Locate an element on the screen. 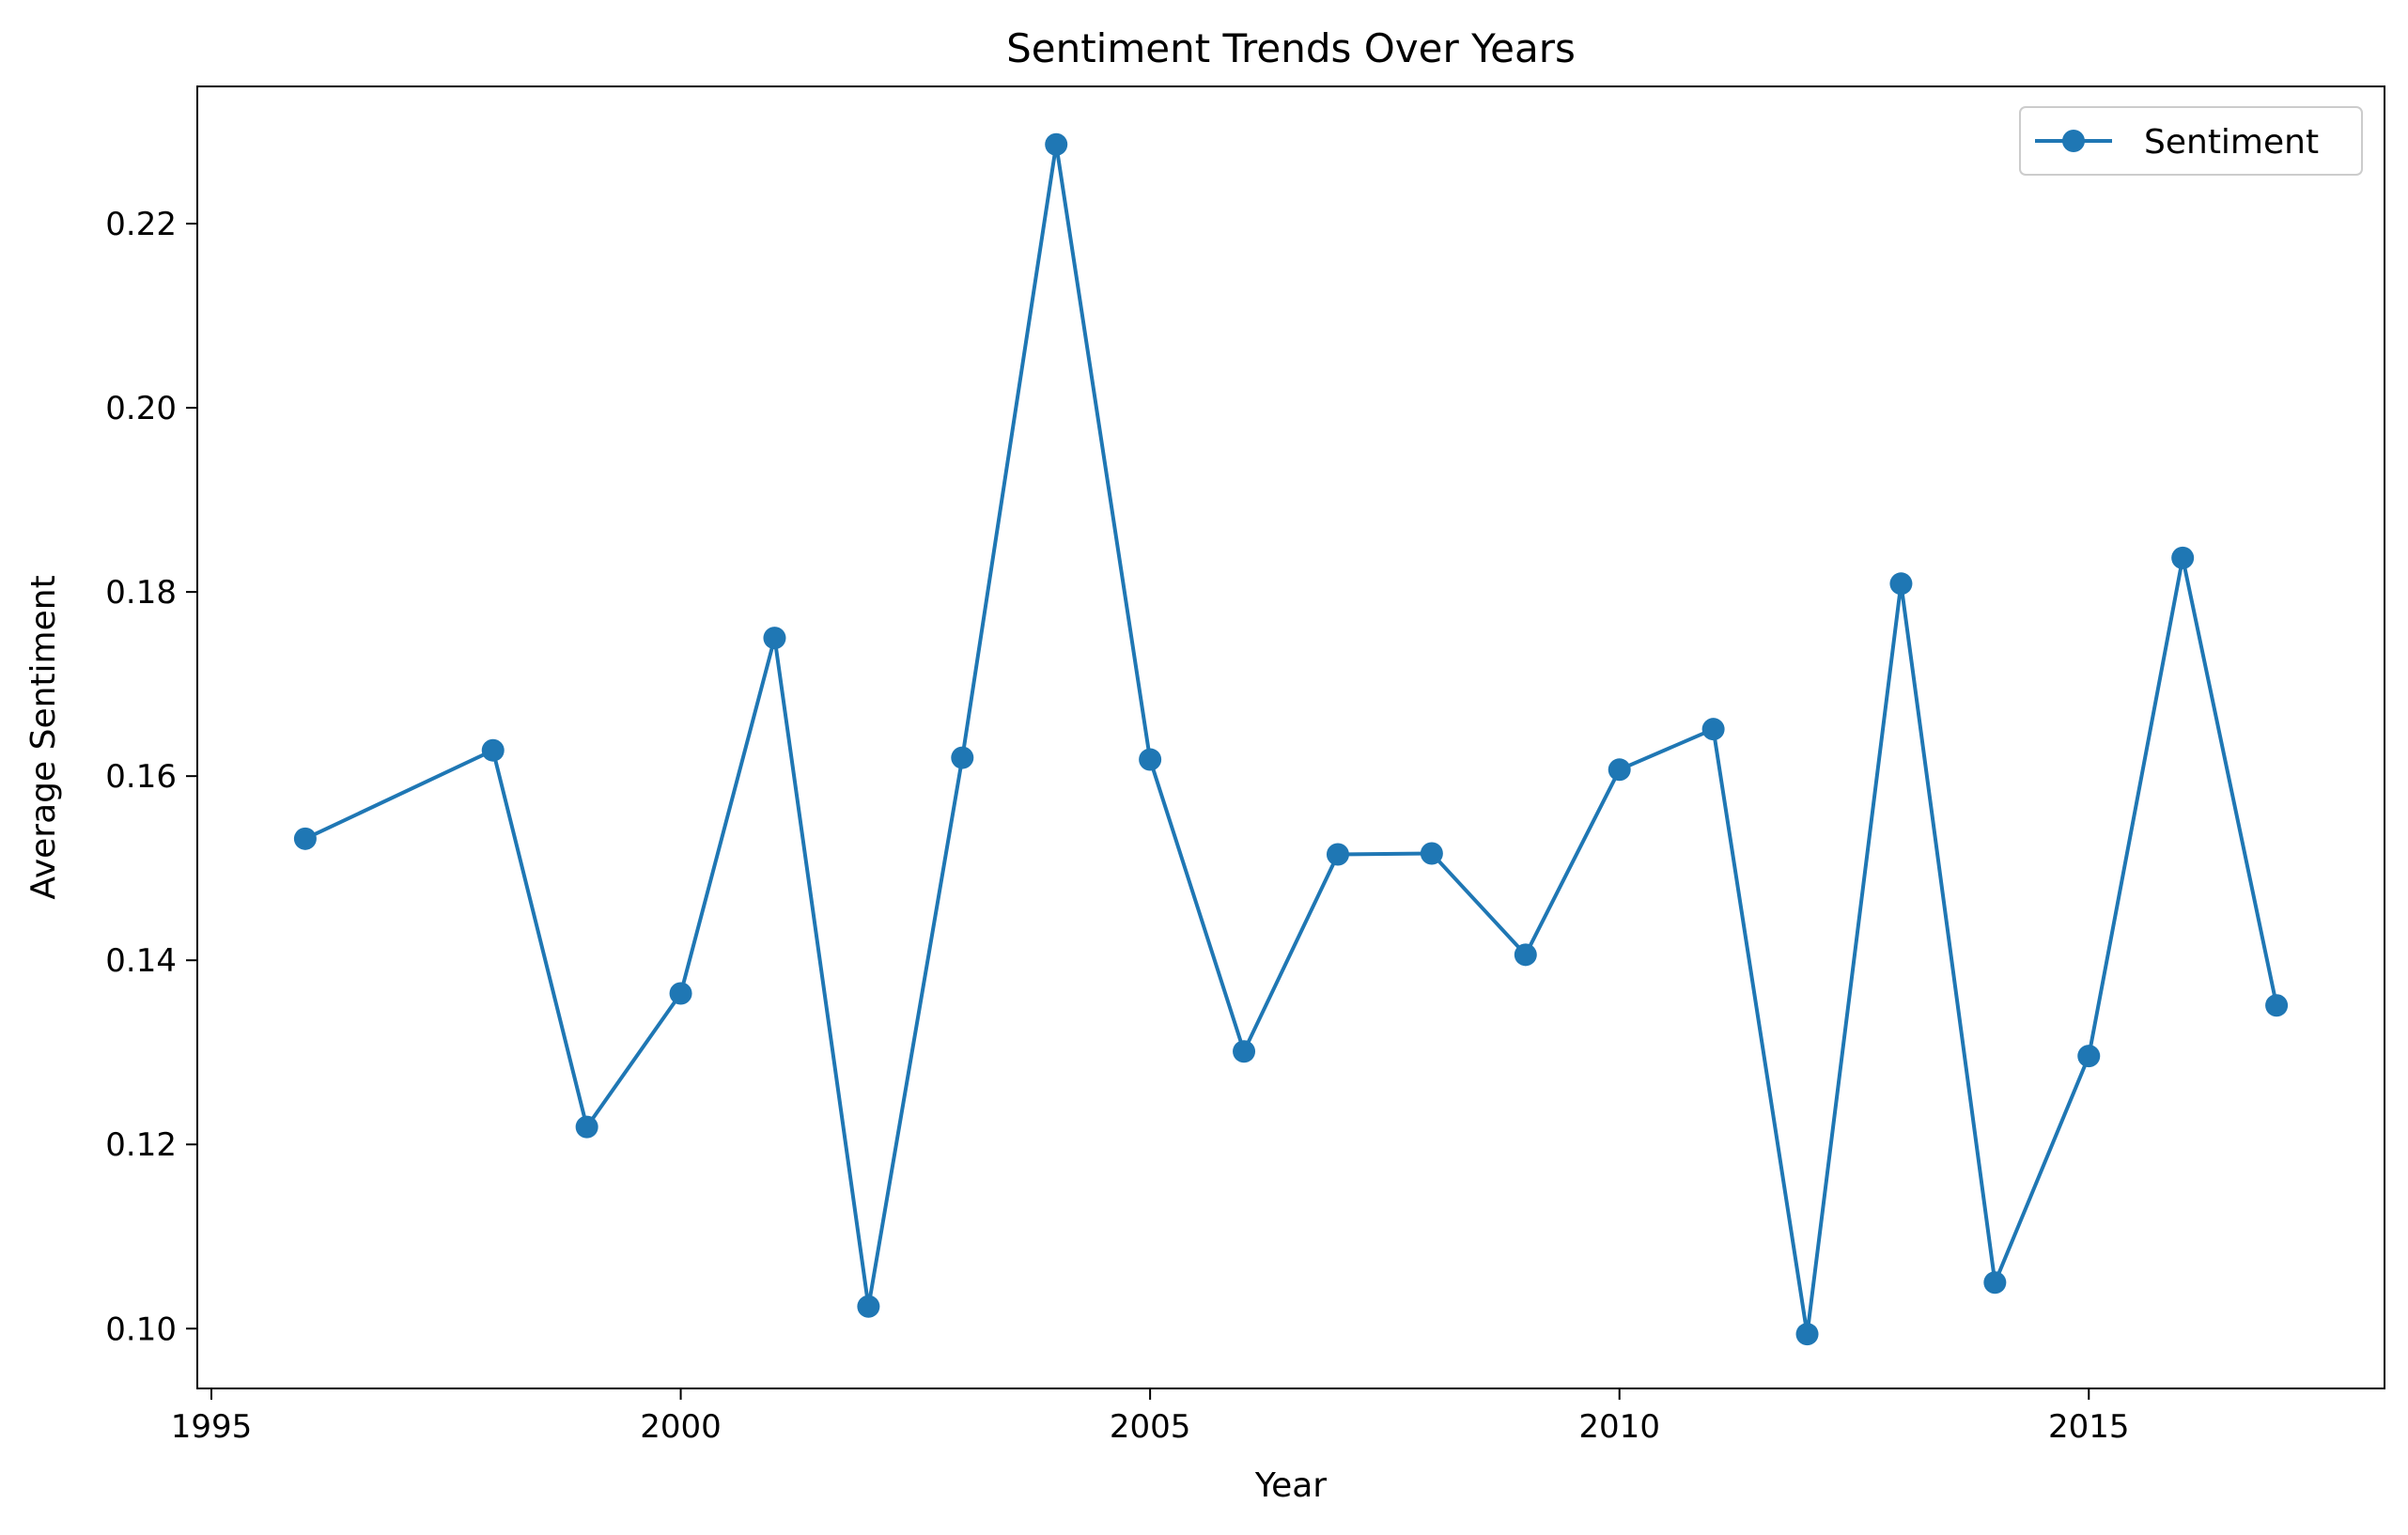  legend-marker-swatch is located at coordinates (2073, 141).